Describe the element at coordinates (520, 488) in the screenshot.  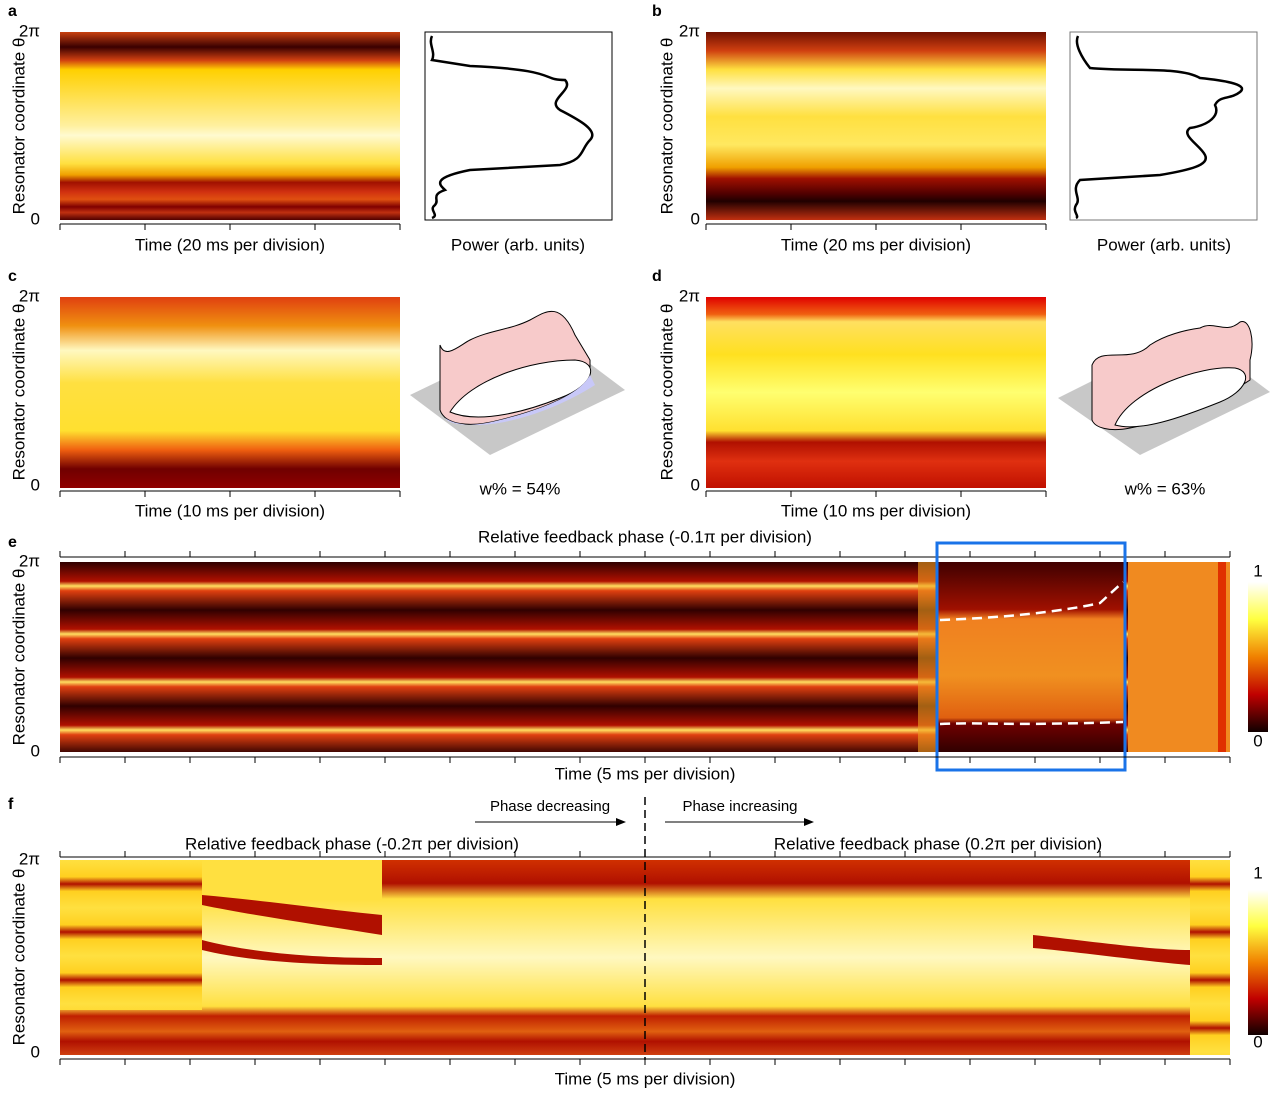
I see `side-title: w% = 54%` at that location.